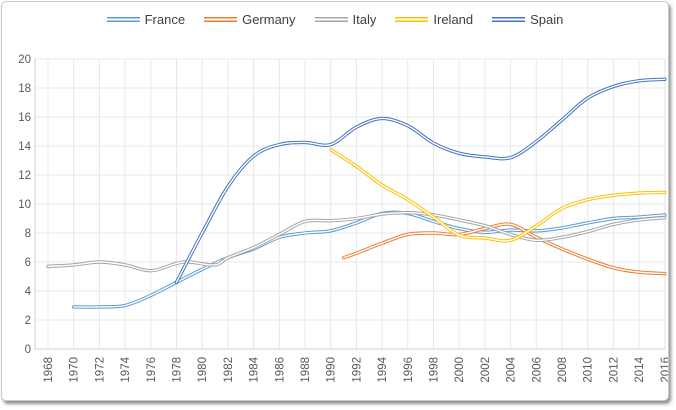 The height and width of the screenshot is (410, 676). What do you see at coordinates (563, 370) in the screenshot?
I see `x-tick-label: 2008` at bounding box center [563, 370].